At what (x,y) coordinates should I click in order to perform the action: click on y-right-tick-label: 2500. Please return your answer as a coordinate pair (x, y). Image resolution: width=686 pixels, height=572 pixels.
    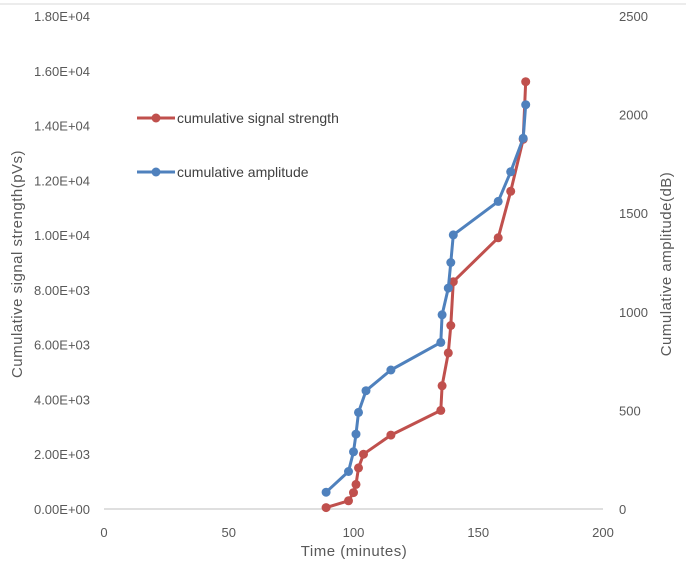
    Looking at the image, I should click on (633, 16).